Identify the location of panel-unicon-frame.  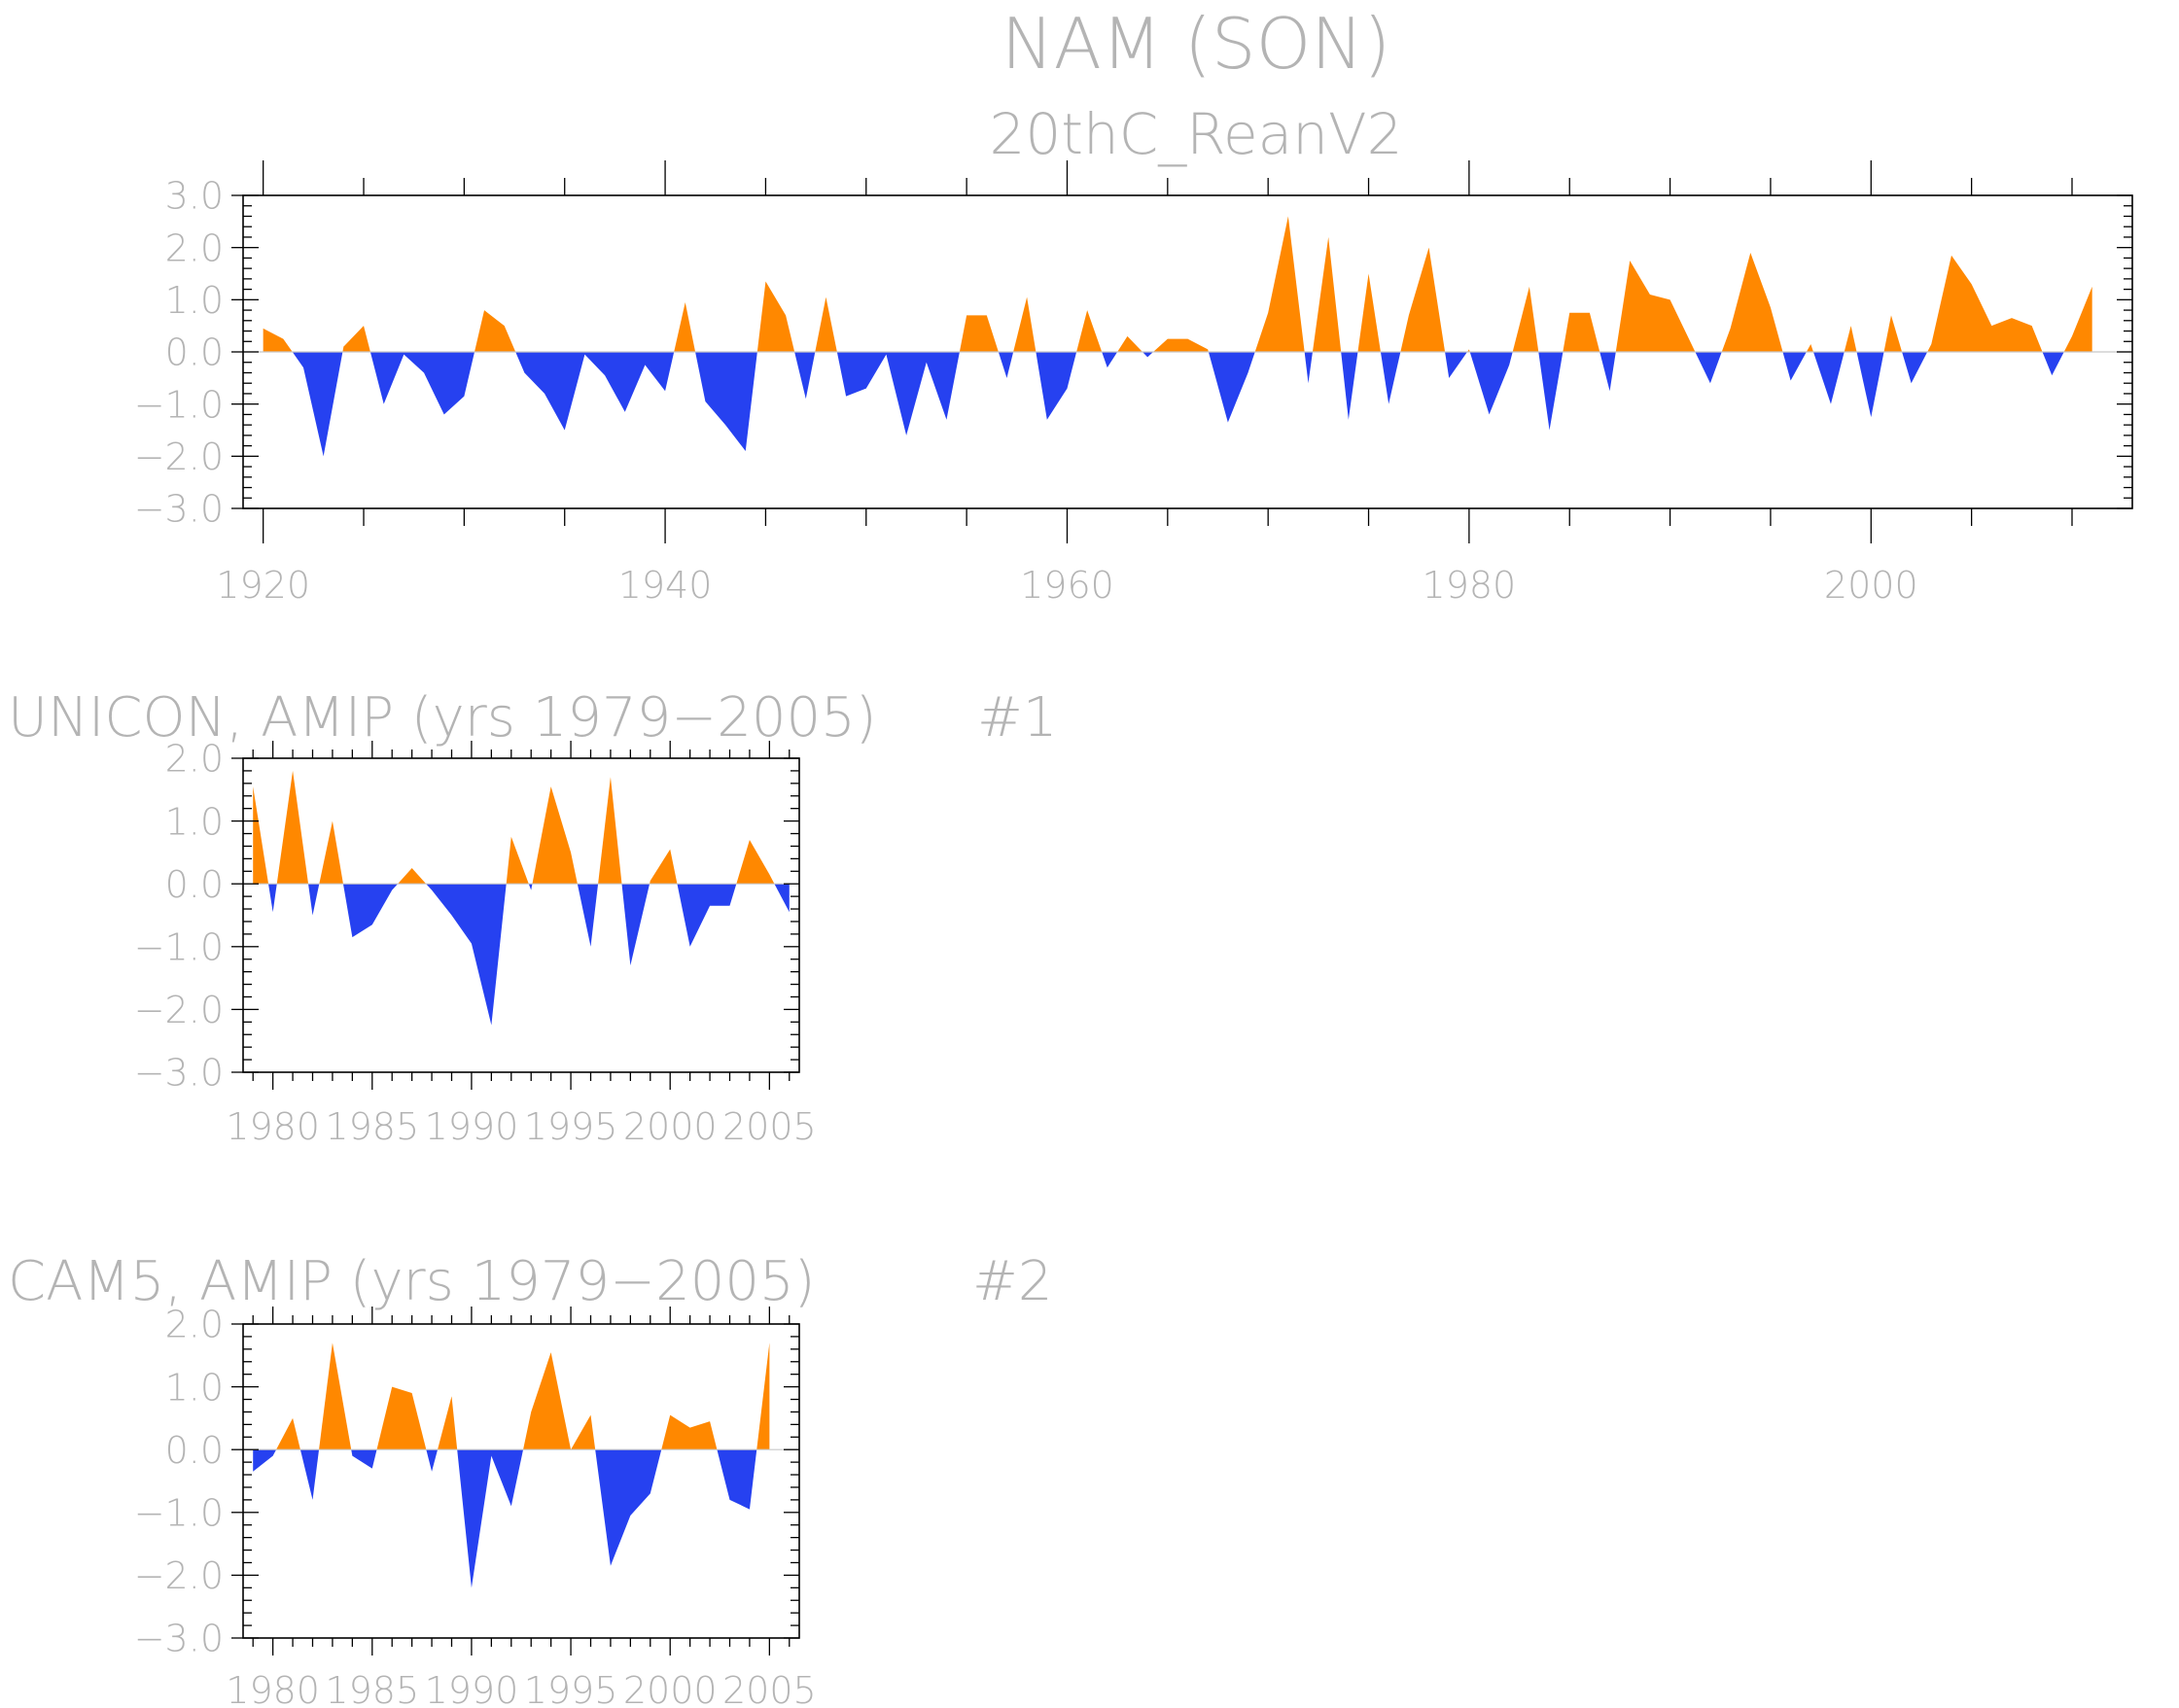
(521, 915).